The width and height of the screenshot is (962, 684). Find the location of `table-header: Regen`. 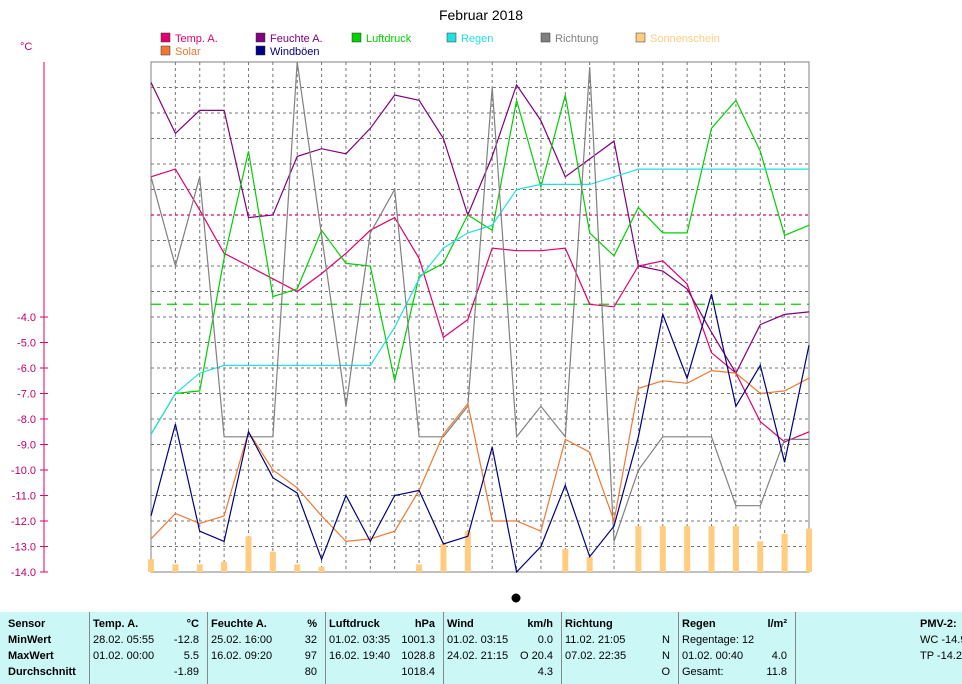

table-header: Regen is located at coordinates (699, 624).